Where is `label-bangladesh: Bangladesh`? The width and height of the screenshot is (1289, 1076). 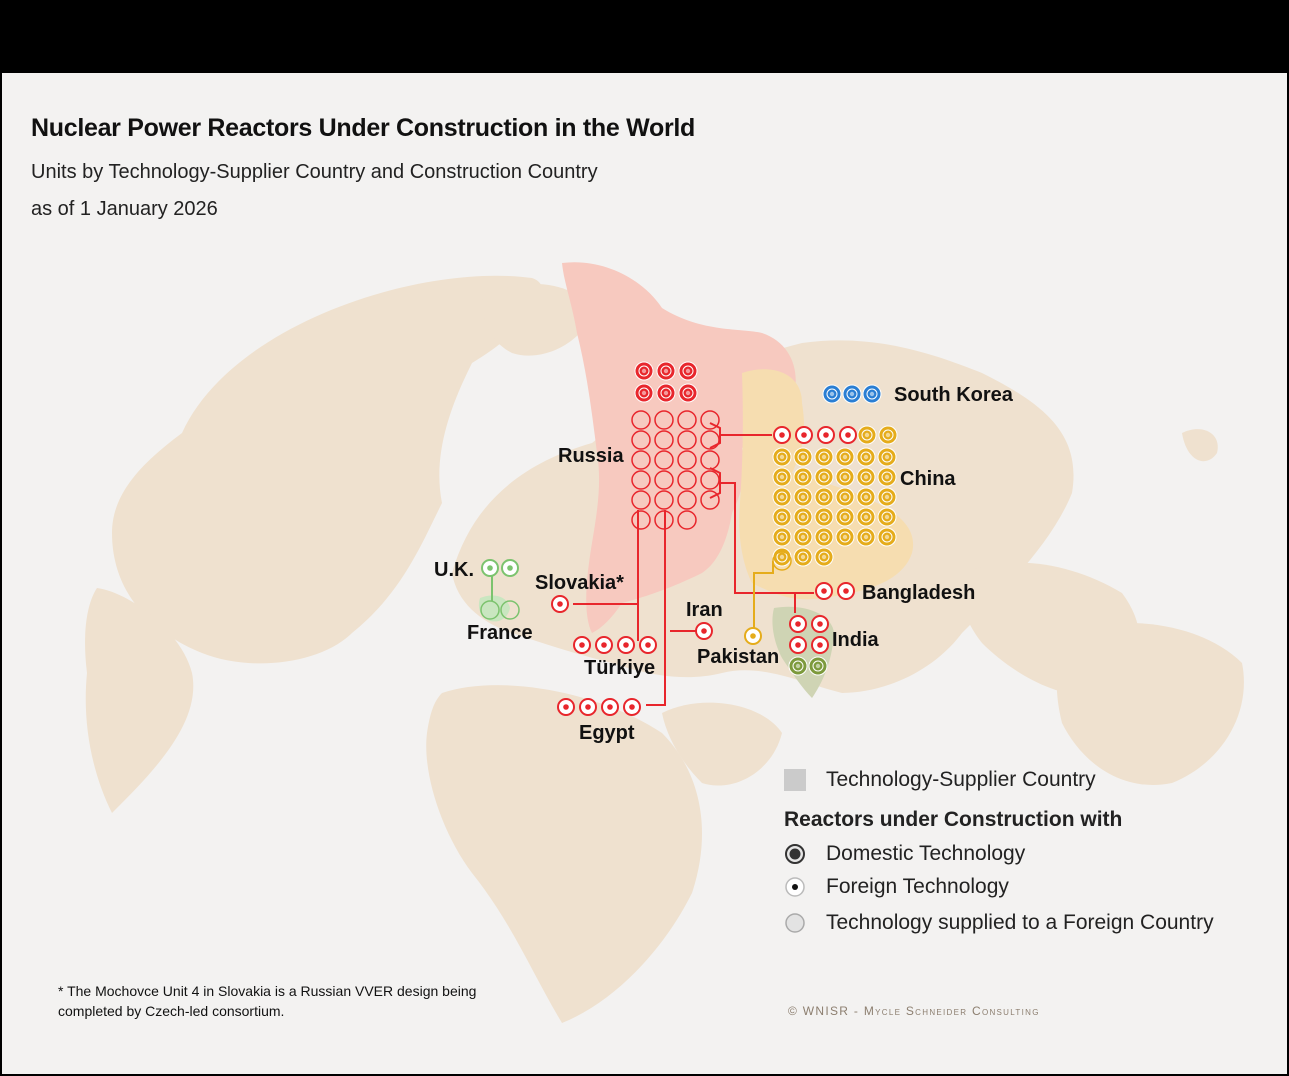 label-bangladesh: Bangladesh is located at coordinates (918, 593).